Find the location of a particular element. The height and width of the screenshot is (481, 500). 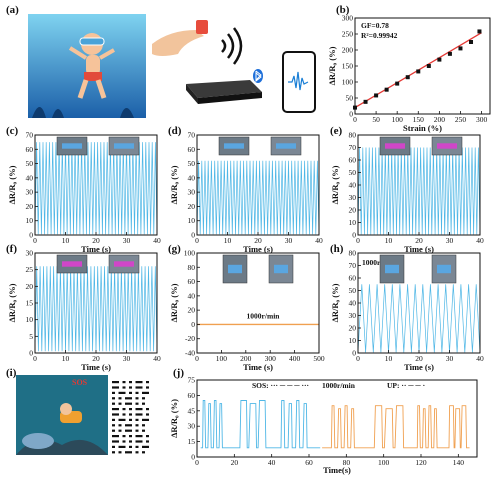

x-axis-label: Time (s) is located at coordinates (419, 249).